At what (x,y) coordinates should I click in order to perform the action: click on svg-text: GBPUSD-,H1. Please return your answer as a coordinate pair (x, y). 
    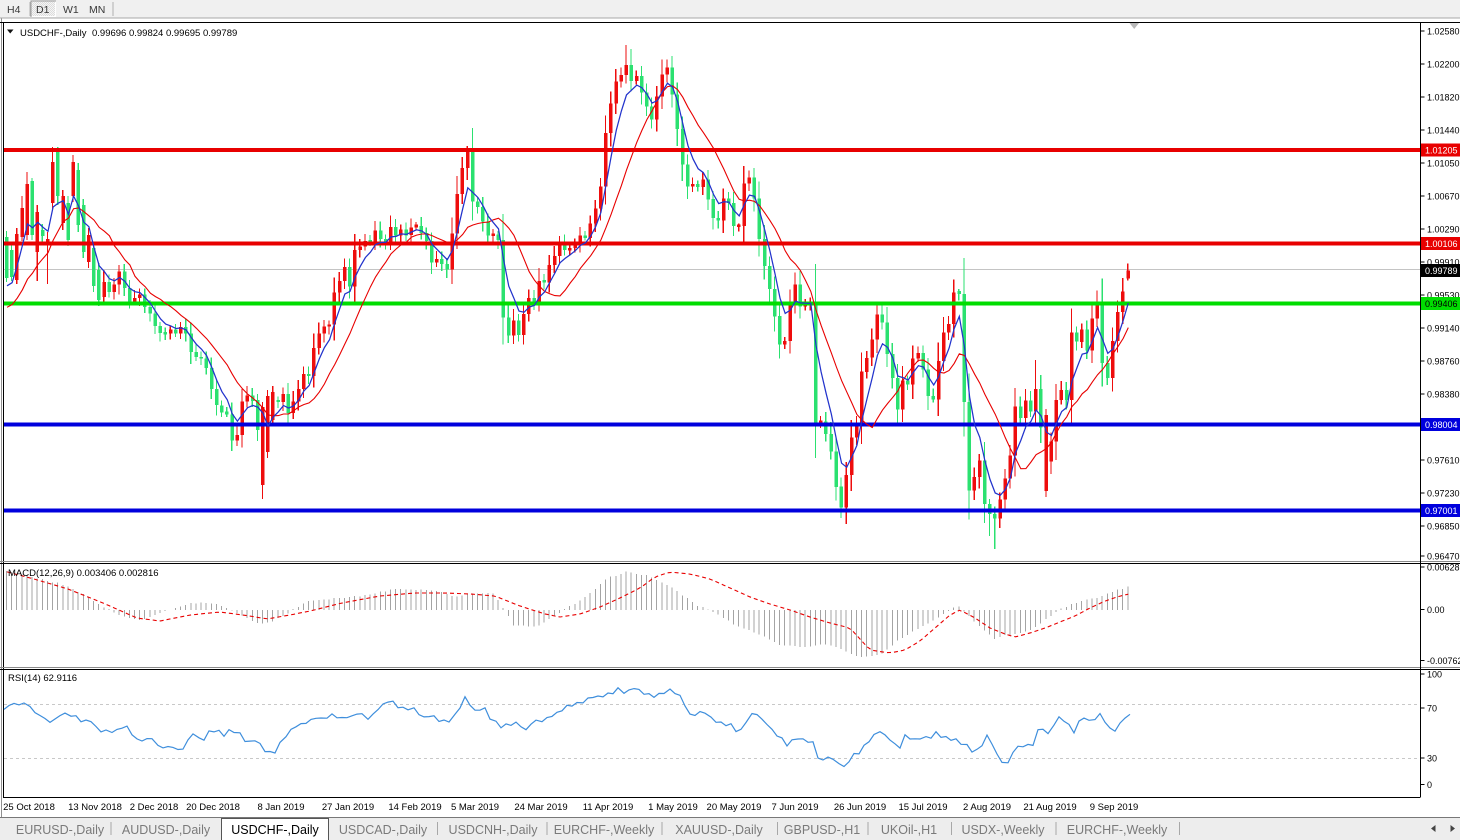
    Looking at the image, I should click on (822, 830).